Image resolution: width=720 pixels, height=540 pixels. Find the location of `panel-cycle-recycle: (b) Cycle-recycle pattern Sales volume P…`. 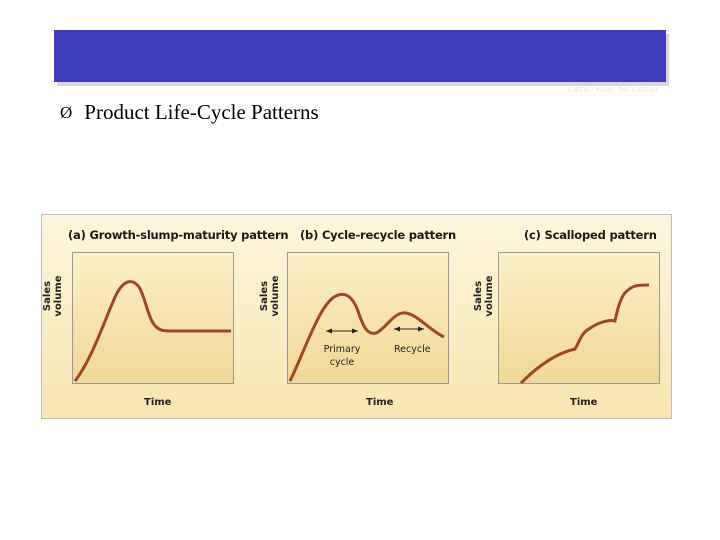

panel-cycle-recycle: (b) Cycle-recycle pattern Sales volume P… is located at coordinates (359, 317).